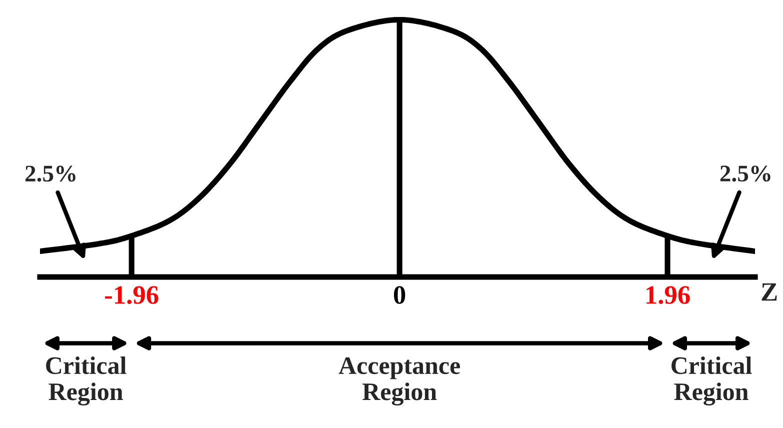 Image resolution: width=783 pixels, height=428 pixels. What do you see at coordinates (400, 295) in the screenshot?
I see `x-tick-label: 0` at bounding box center [400, 295].